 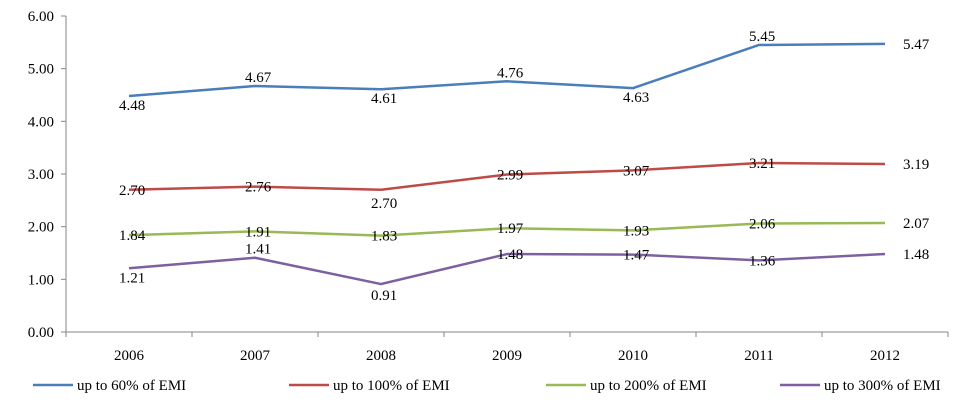 I want to click on legend-label: up to 200% of EMI, so click(x=648, y=386).